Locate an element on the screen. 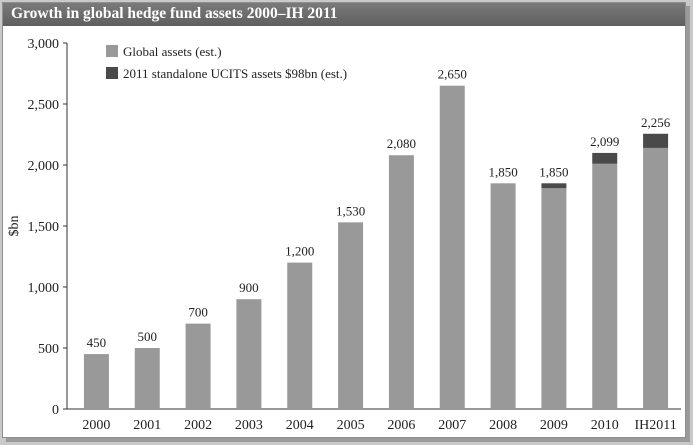 Image resolution: width=693 pixels, height=445 pixels. y-tick-label: 1,500 is located at coordinates (44, 227).